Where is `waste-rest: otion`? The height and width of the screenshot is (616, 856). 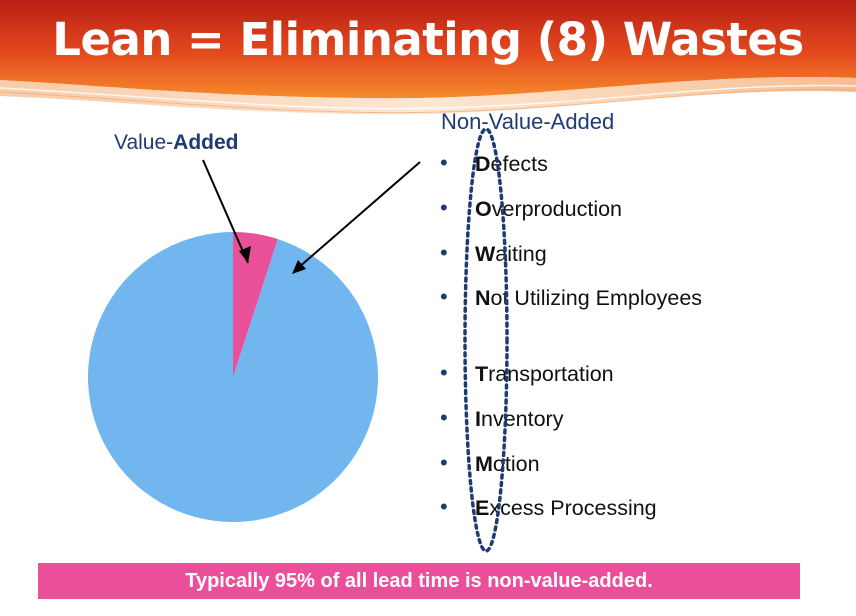 waste-rest: otion is located at coordinates (516, 464).